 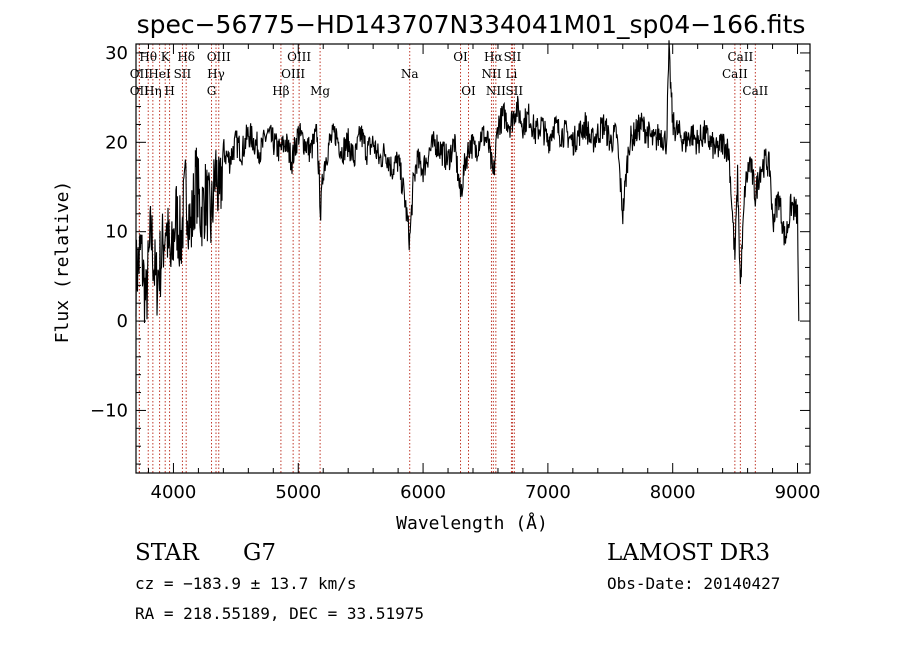 What do you see at coordinates (423, 492) in the screenshot?
I see `x-tick-label: 6000` at bounding box center [423, 492].